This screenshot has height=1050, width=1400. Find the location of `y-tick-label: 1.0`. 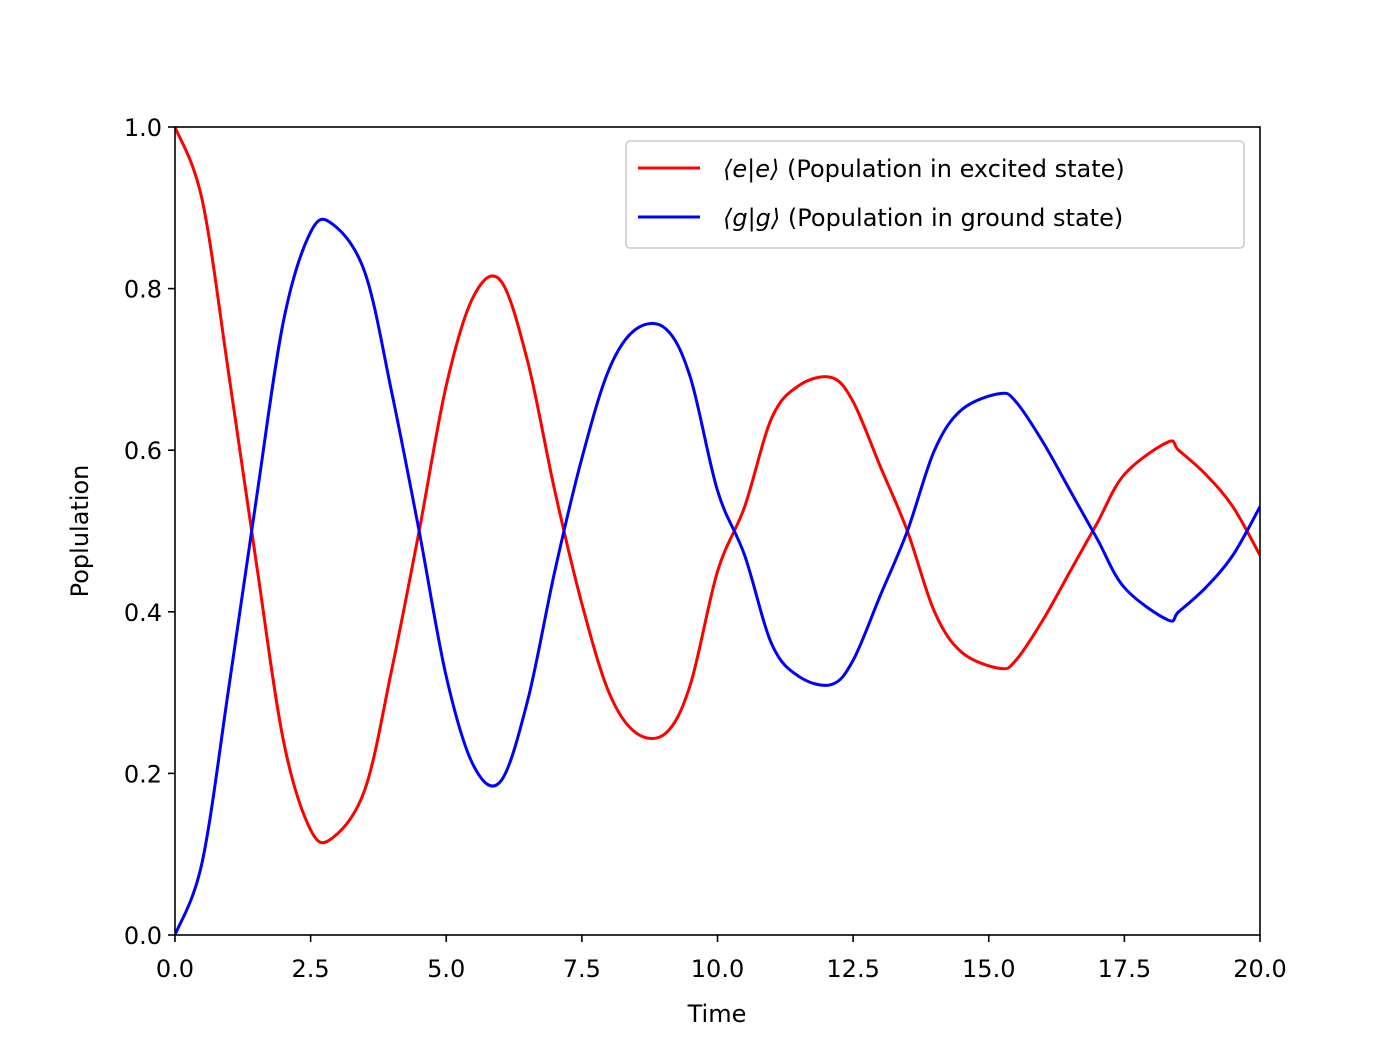

y-tick-label: 1.0 is located at coordinates (143, 128).